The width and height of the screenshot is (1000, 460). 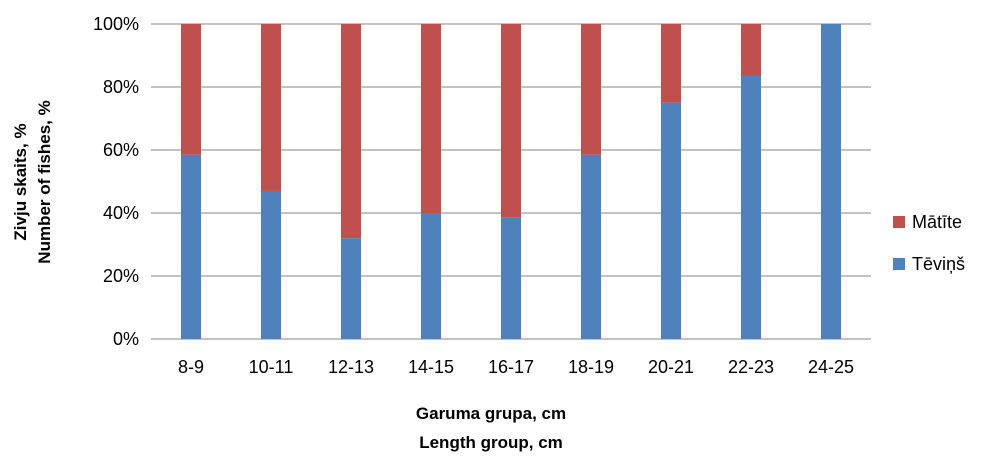 What do you see at coordinates (116, 24) in the screenshot?
I see `y-tick-label: 100%` at bounding box center [116, 24].